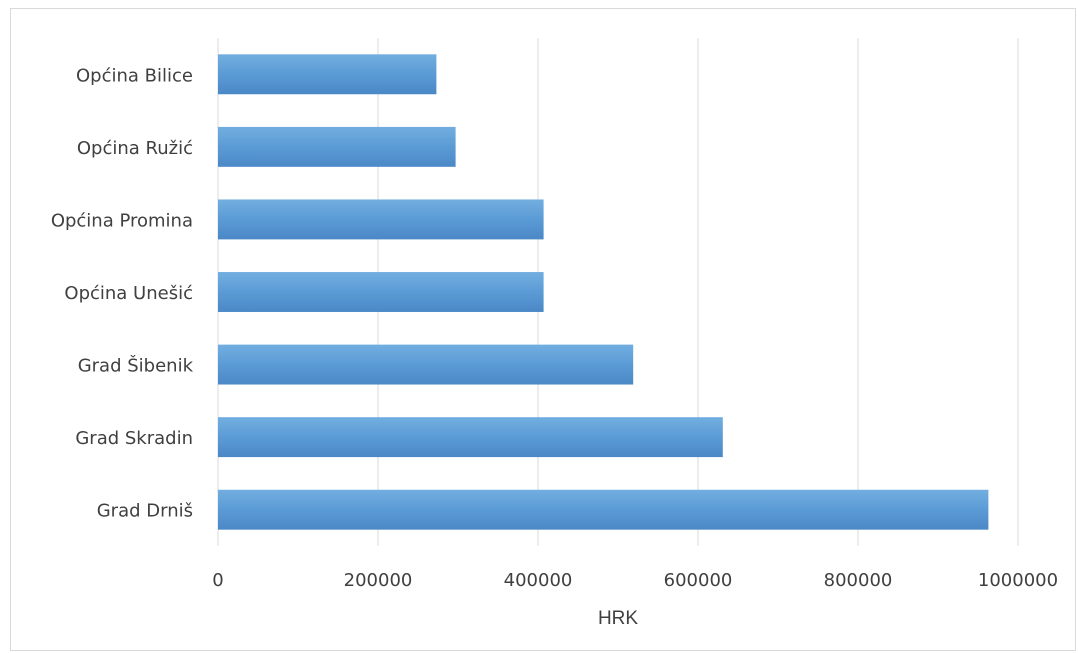 The image size is (1078, 653). I want to click on category-label: Grad Skradin, so click(134, 438).